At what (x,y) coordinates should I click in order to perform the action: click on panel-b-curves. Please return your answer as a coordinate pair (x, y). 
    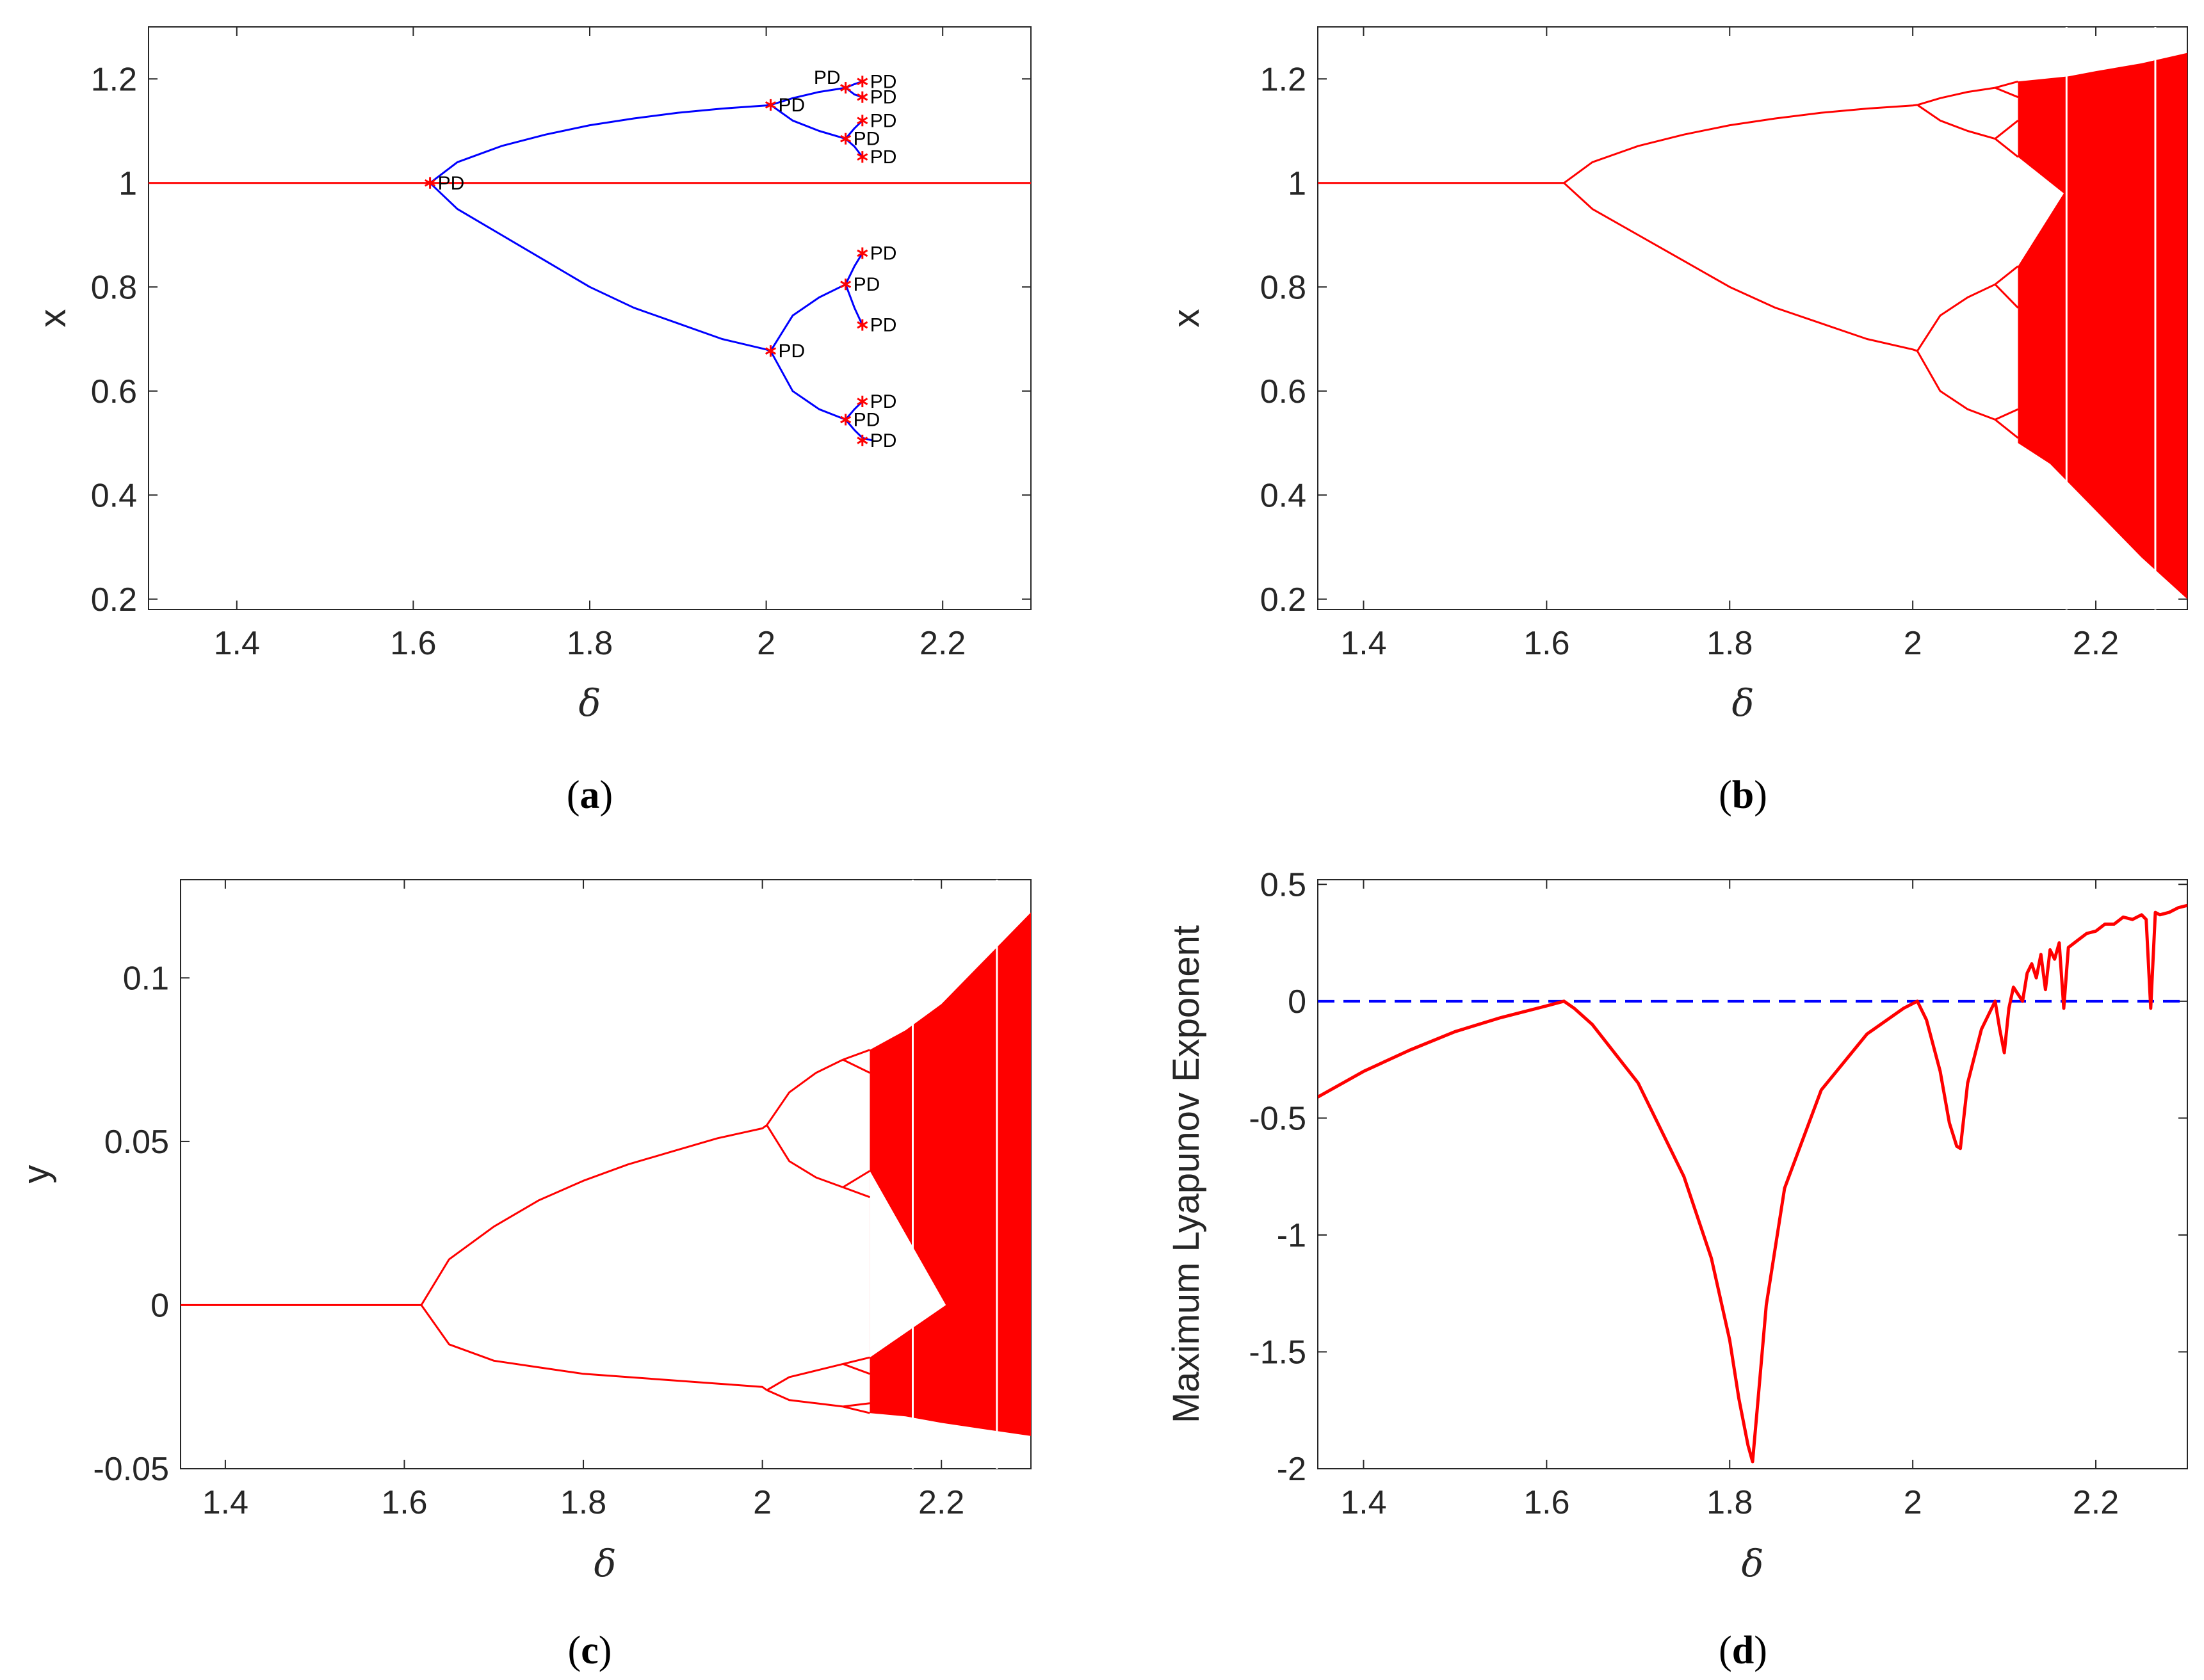
    Looking at the image, I should click on (1752, 318).